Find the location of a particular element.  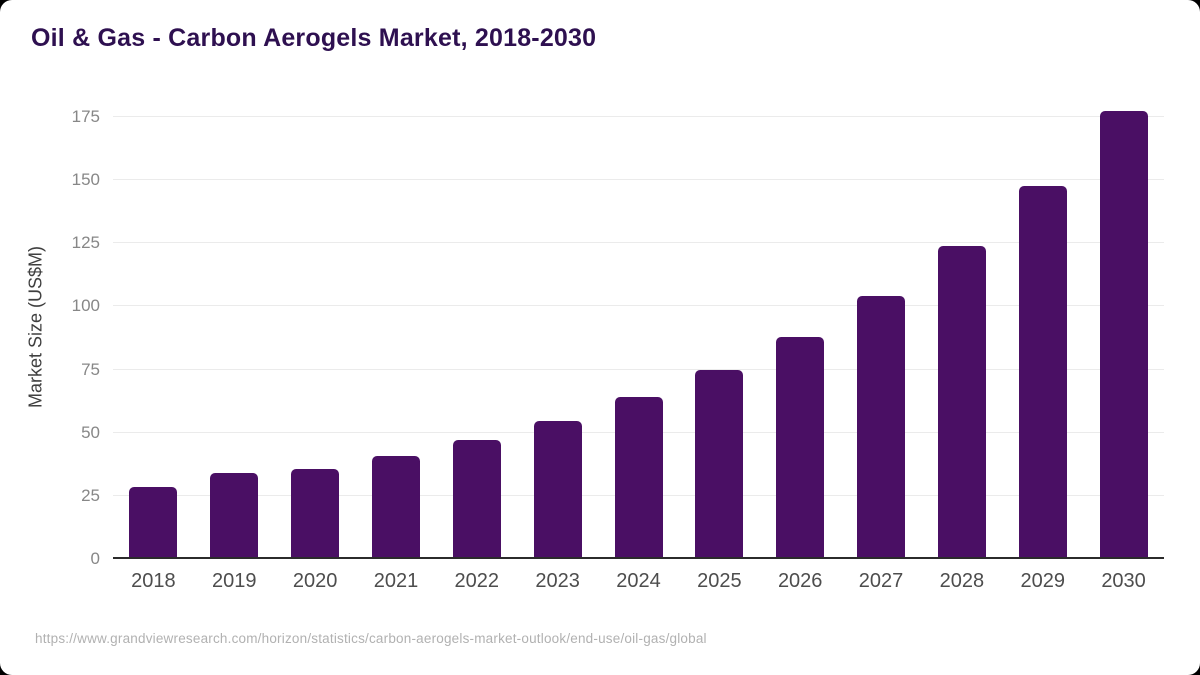

bar-2029 is located at coordinates (1042, 372).